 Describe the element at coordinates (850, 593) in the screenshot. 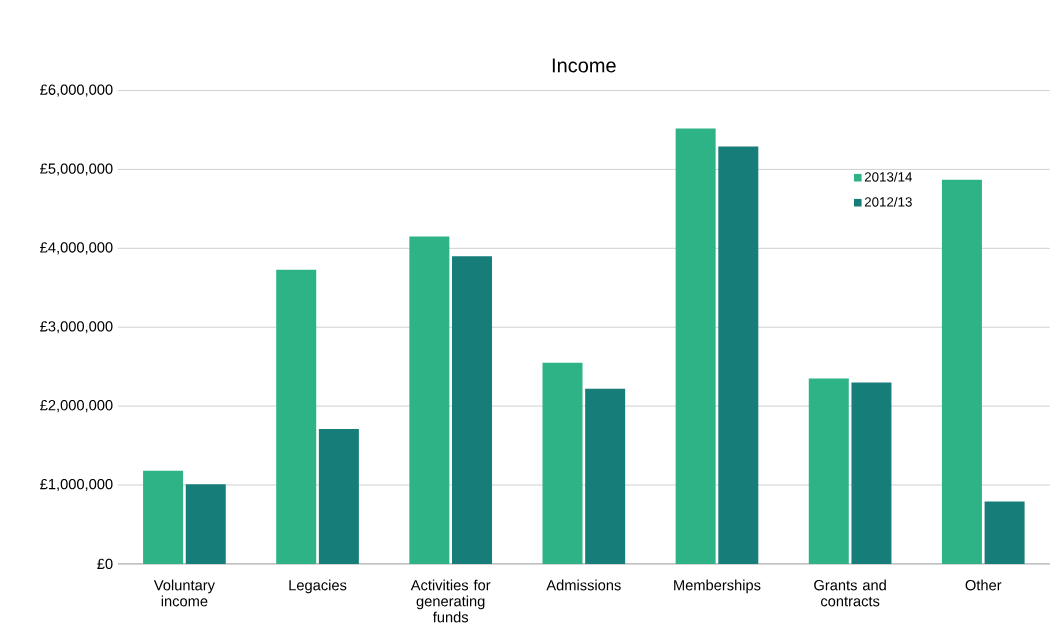

I see `x-tick-label: Grants and contracts` at that location.